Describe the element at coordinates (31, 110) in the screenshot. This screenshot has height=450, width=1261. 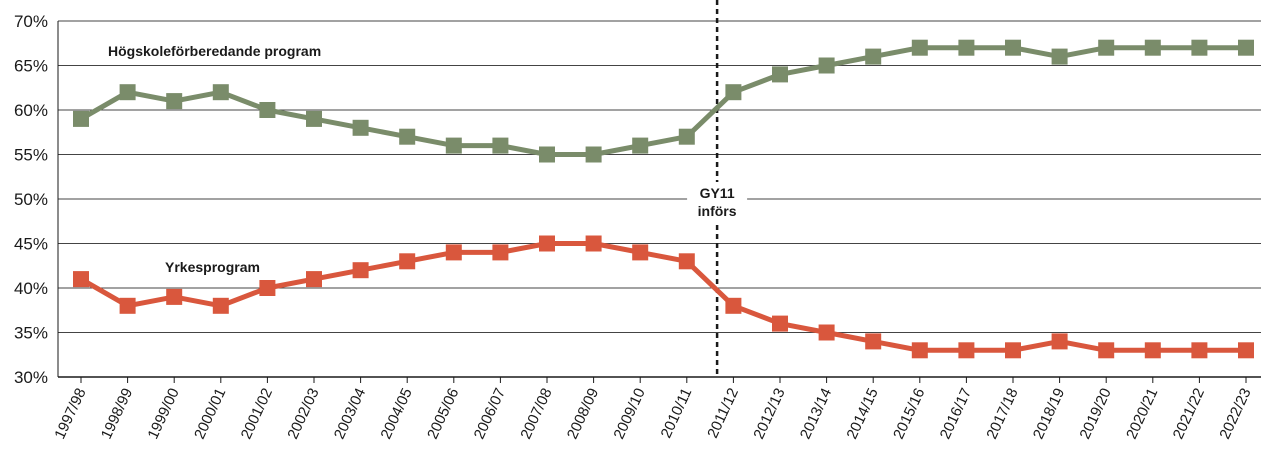
I see `y-tick-label: 60%` at that location.